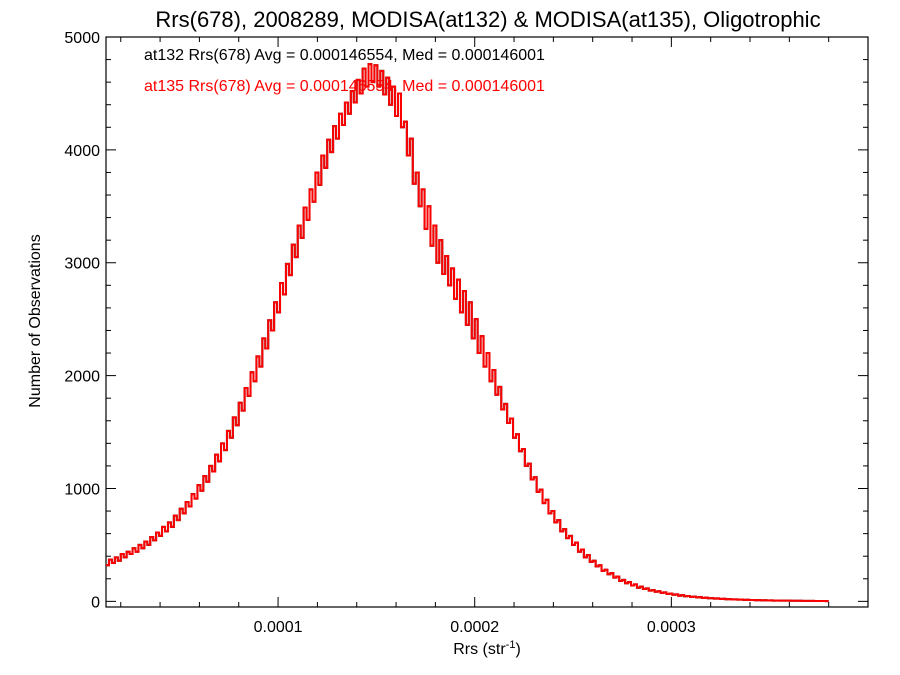  I want to click on y-tick-label: 3000, so click(82, 264).